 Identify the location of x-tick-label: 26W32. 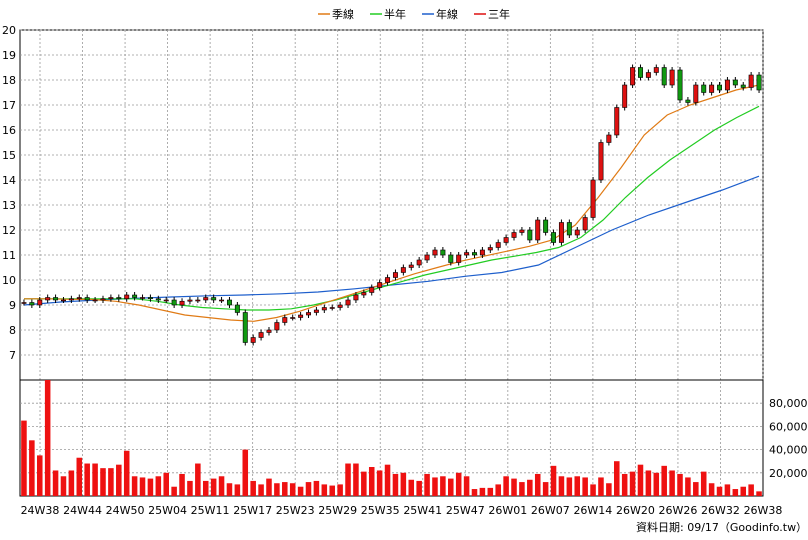
(720, 510).